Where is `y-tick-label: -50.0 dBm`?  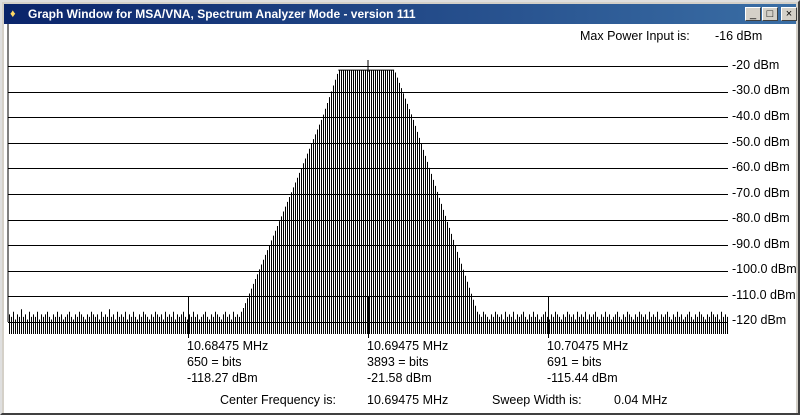
y-tick-label: -50.0 dBm is located at coordinates (761, 142).